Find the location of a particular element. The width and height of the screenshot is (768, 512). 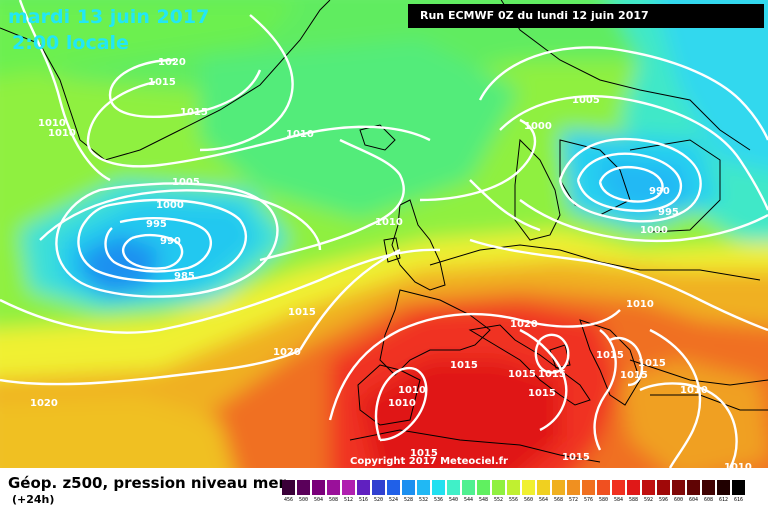

scale-tick-label: 500 is located at coordinates (303, 500).